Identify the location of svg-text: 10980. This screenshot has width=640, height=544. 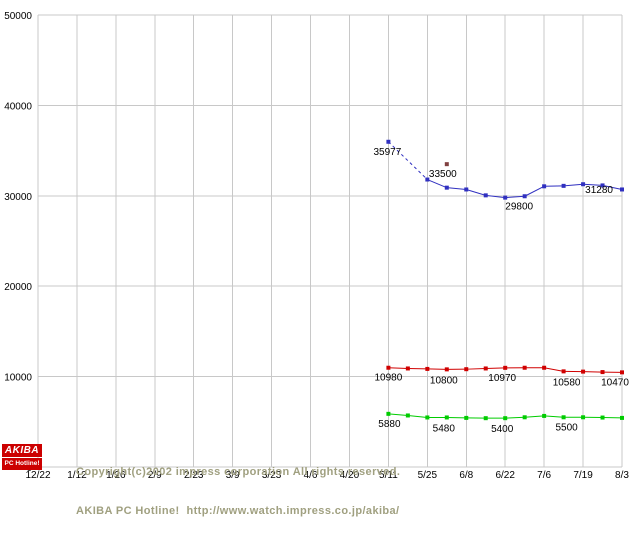
(388, 378).